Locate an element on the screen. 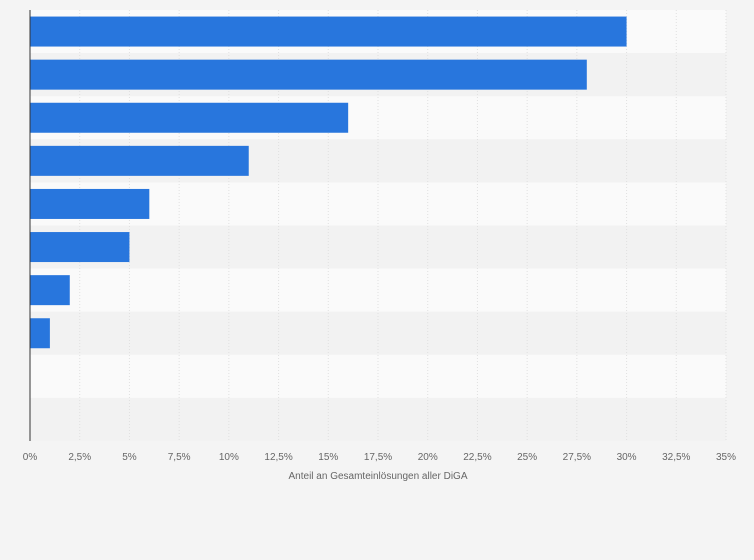  x-tick-label: 15% is located at coordinates (328, 457).